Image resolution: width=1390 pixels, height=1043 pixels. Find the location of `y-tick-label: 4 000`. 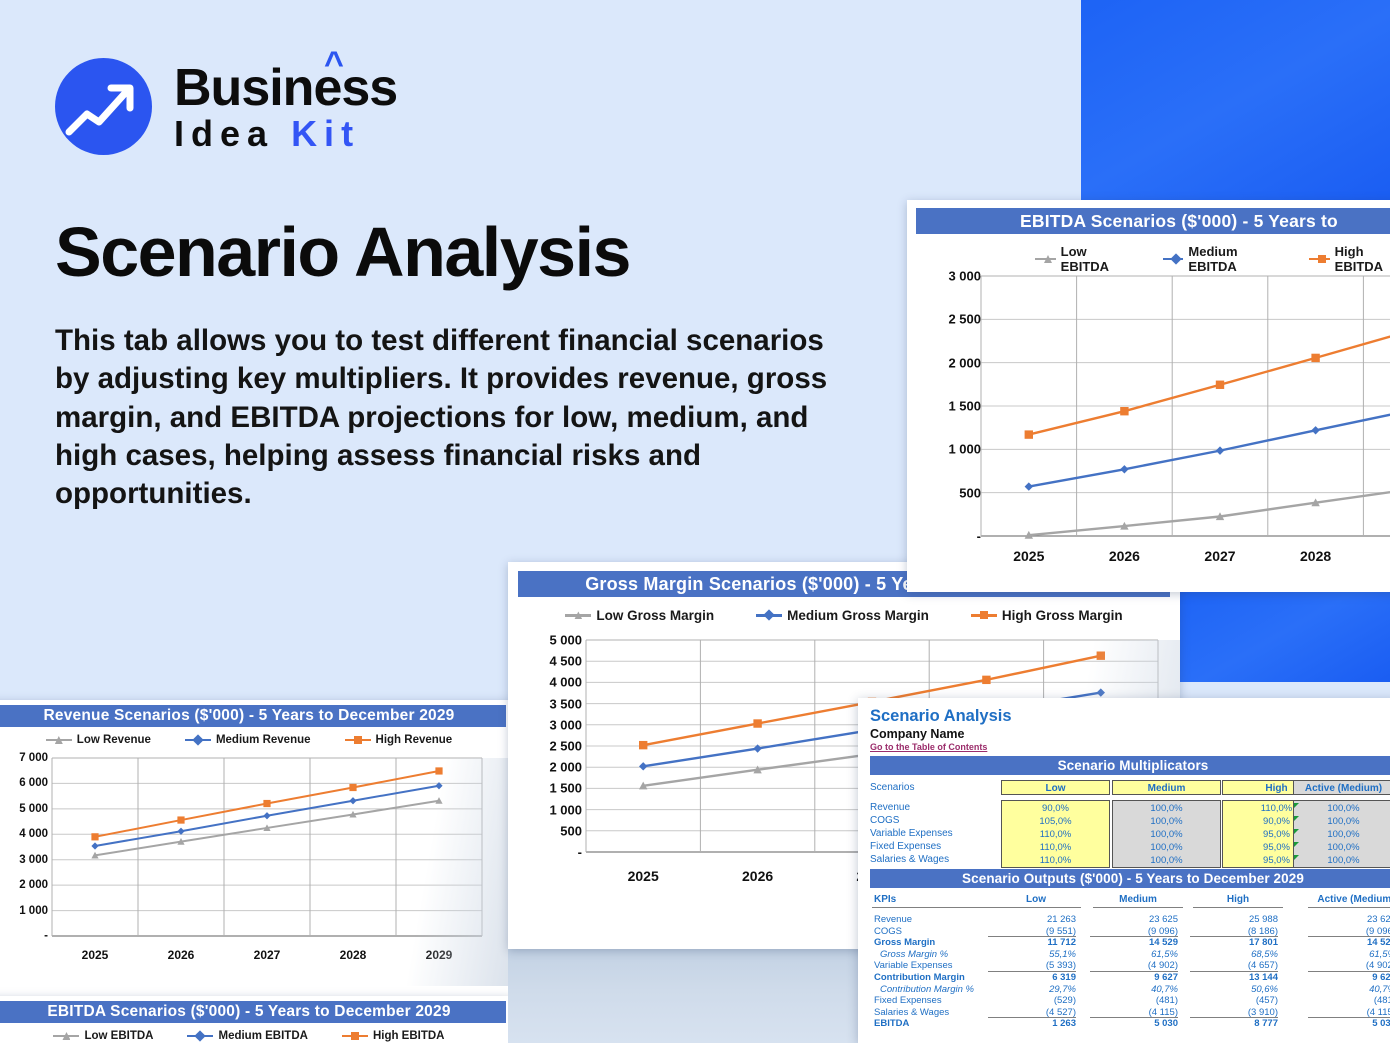

y-tick-label: 4 000 is located at coordinates (565, 682).